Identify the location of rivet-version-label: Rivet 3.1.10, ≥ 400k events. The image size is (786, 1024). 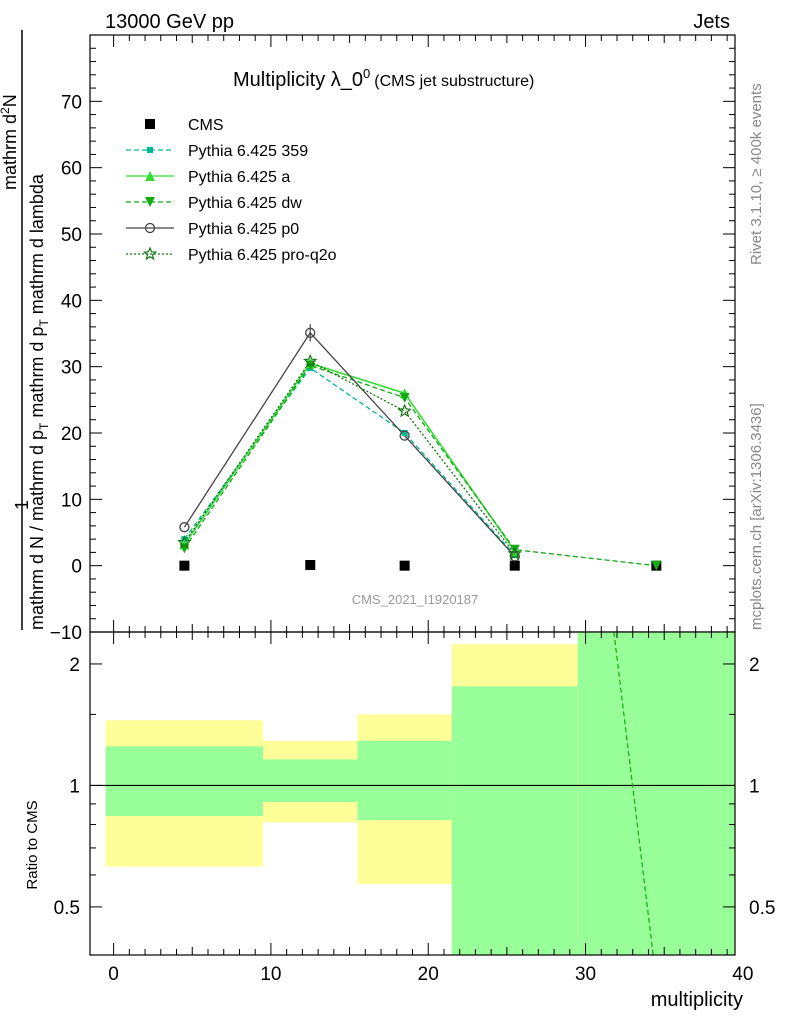
(756, 174).